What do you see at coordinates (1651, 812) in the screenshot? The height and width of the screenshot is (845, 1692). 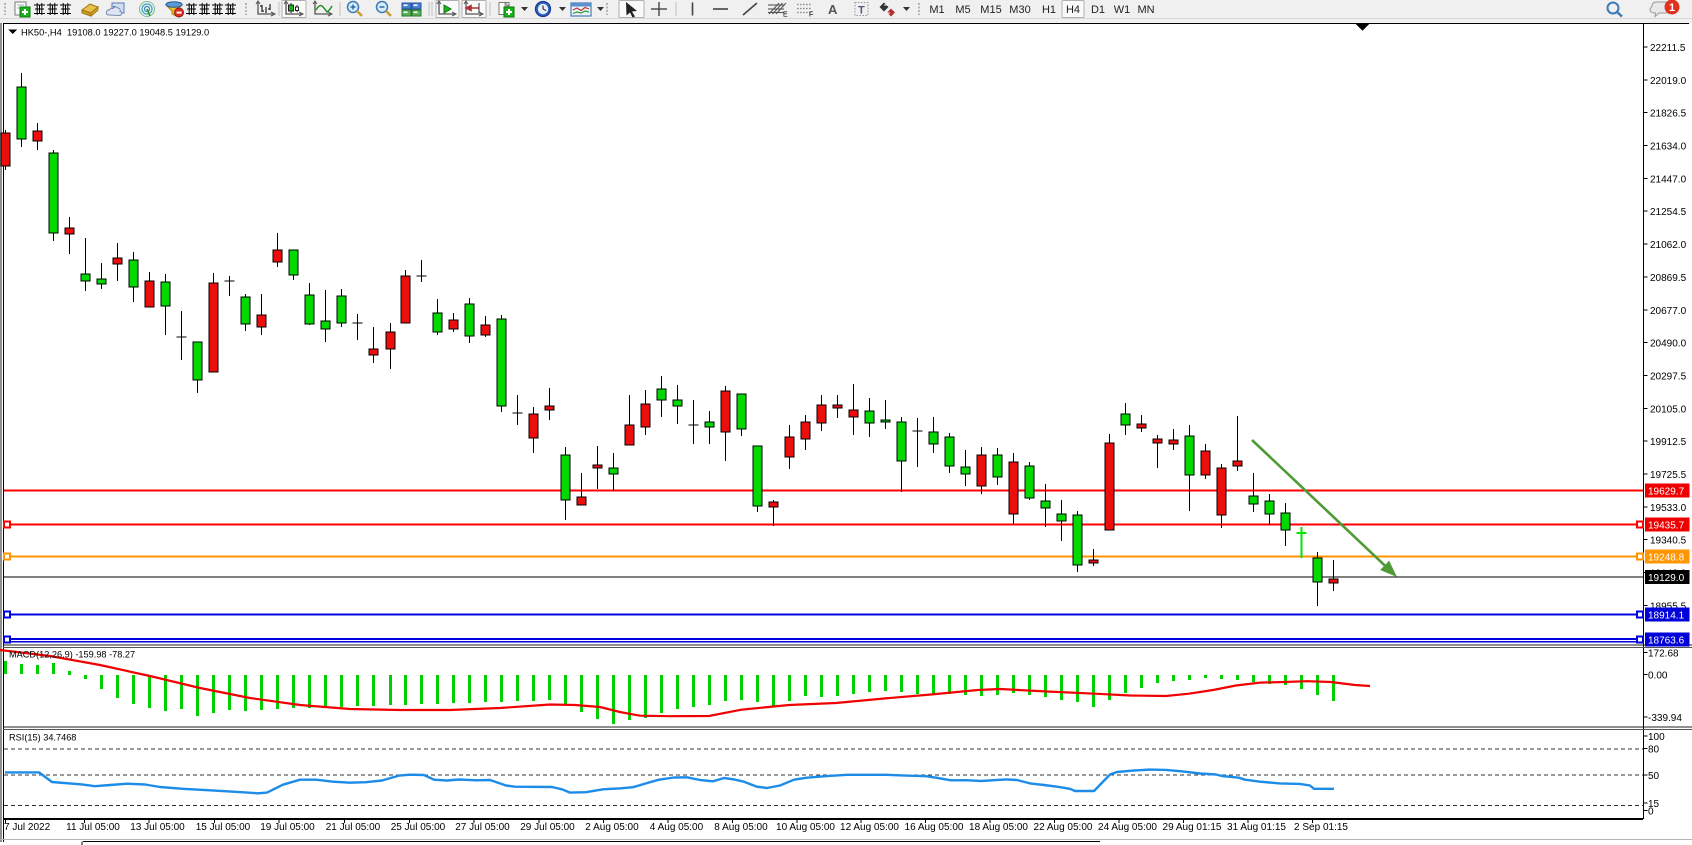 I see `svg-text: 0` at bounding box center [1651, 812].